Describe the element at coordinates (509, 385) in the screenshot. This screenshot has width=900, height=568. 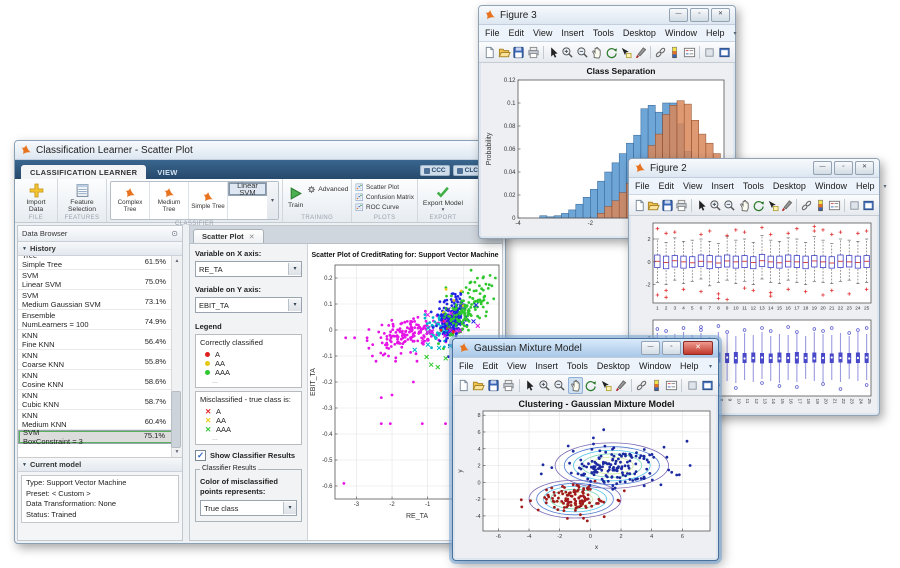
I see `print-icon` at that location.